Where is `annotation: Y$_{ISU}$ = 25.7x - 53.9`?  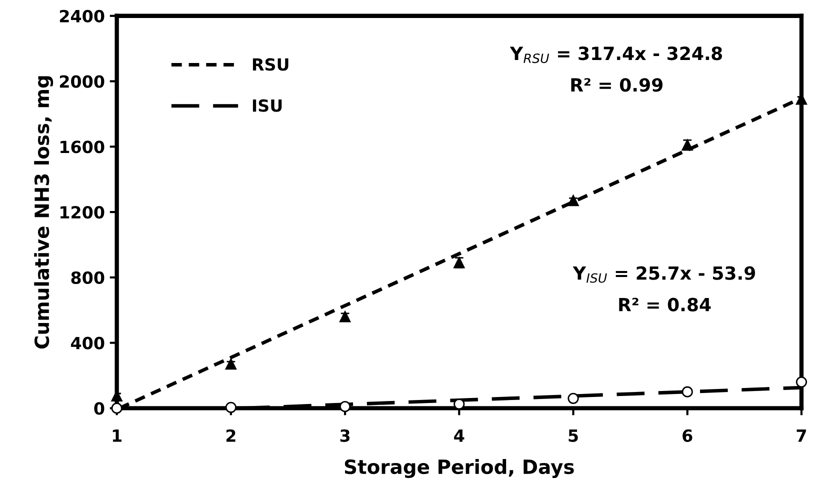
annotation: Y$_{ISU}$ = 25.7x - 53.9 is located at coordinates (664, 274).